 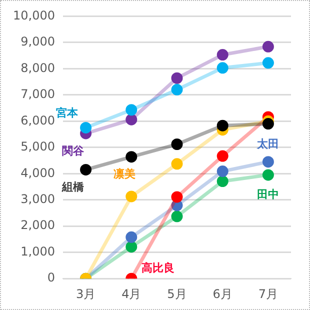 What do you see at coordinates (157, 267) in the screenshot?
I see `series-label: 高比良` at bounding box center [157, 267].